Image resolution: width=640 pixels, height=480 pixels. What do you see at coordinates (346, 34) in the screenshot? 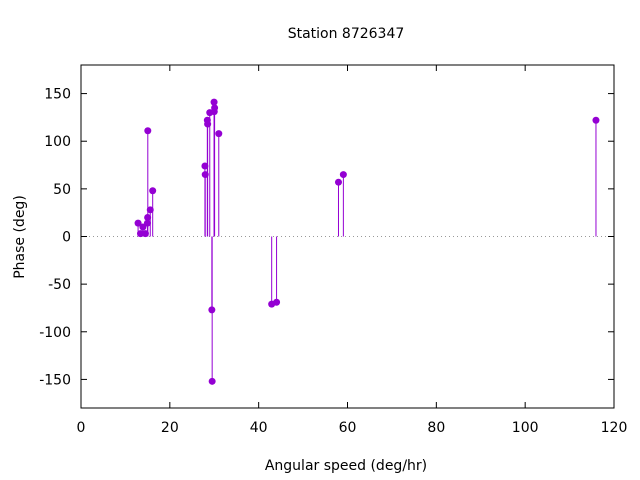
I see `chart-title: Station 8726347` at bounding box center [346, 34].